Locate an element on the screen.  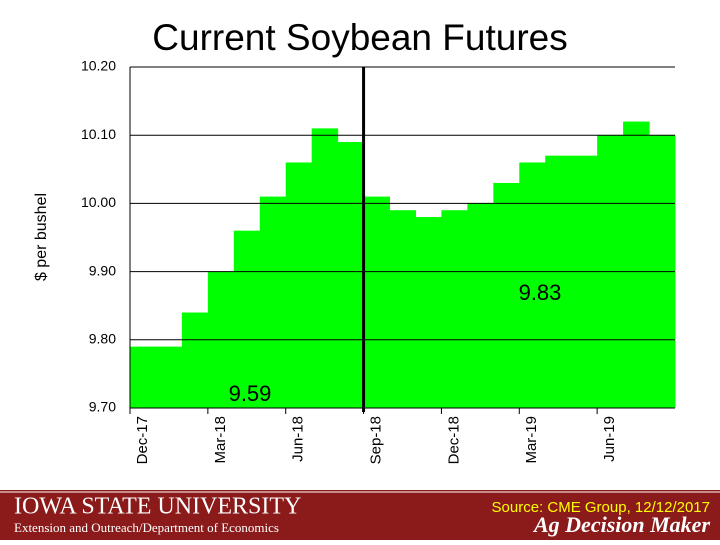
y-tick-label: 9.90 is located at coordinates (102, 270).